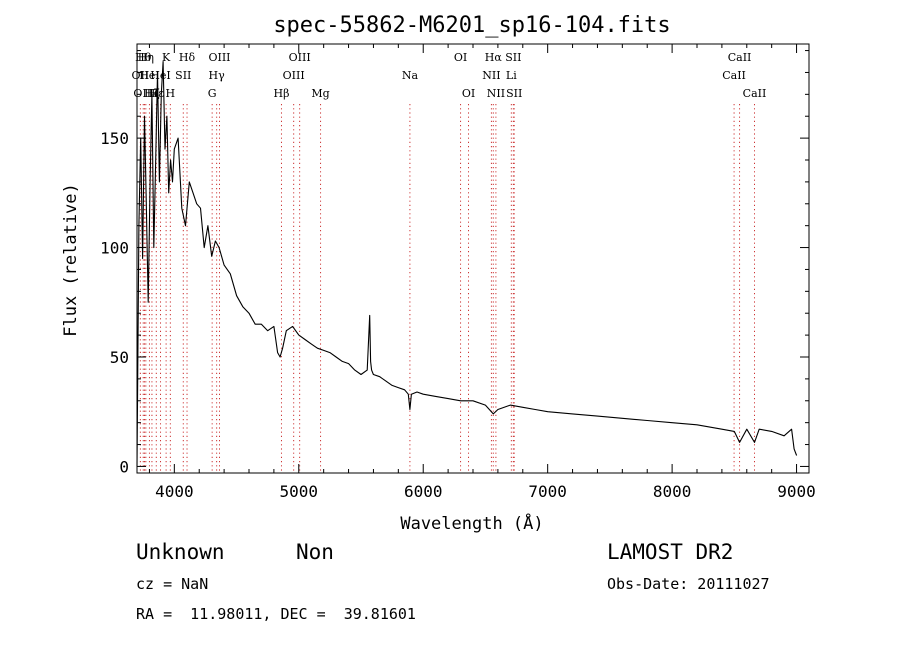 This screenshot has width=900, height=650. What do you see at coordinates (315, 552) in the screenshot?
I see `object-subclass: Non` at bounding box center [315, 552].